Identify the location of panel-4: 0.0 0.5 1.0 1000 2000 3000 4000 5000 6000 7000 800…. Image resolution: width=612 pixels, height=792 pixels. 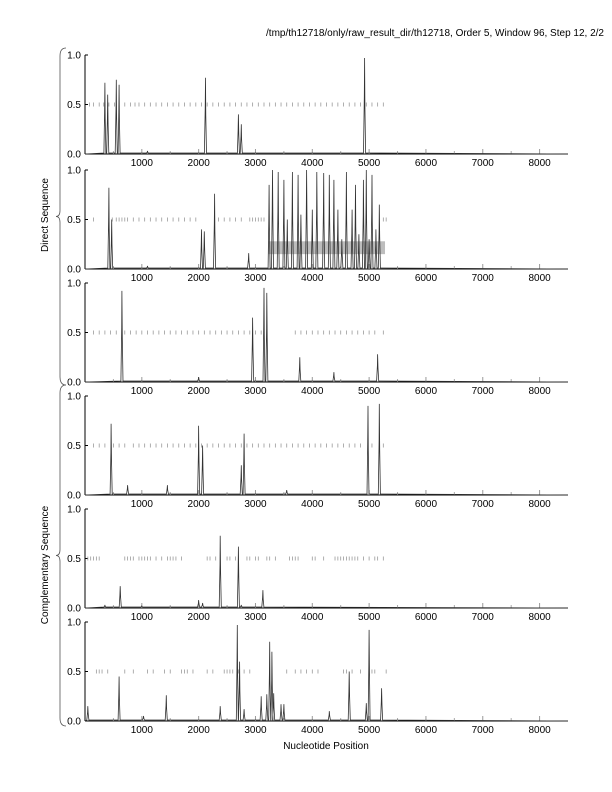
(318, 451).